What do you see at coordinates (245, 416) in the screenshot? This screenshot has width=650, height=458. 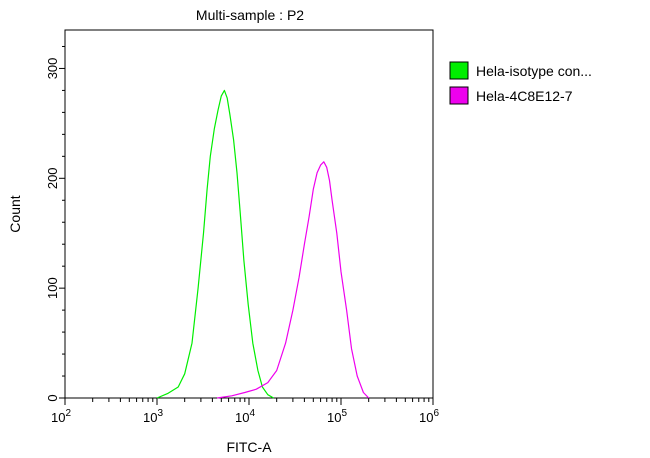 I see `x-tick-label: 10⁴` at bounding box center [245, 416].